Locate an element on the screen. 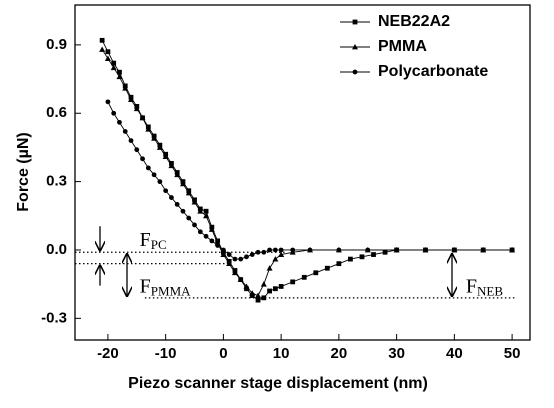 The height and width of the screenshot is (408, 554). x-tick-label: -20 is located at coordinates (108, 353).